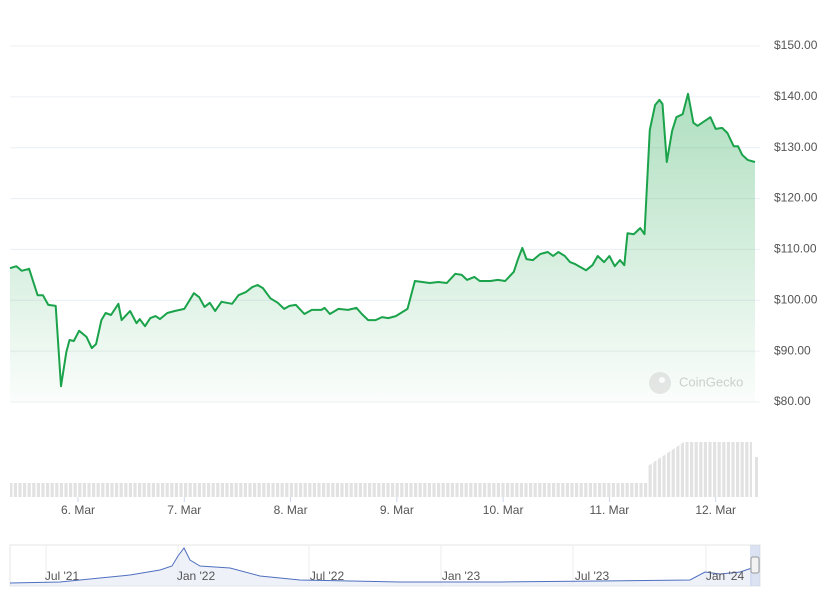 The height and width of the screenshot is (598, 820). I want to click on x-tick-label: 8. Mar, so click(291, 510).